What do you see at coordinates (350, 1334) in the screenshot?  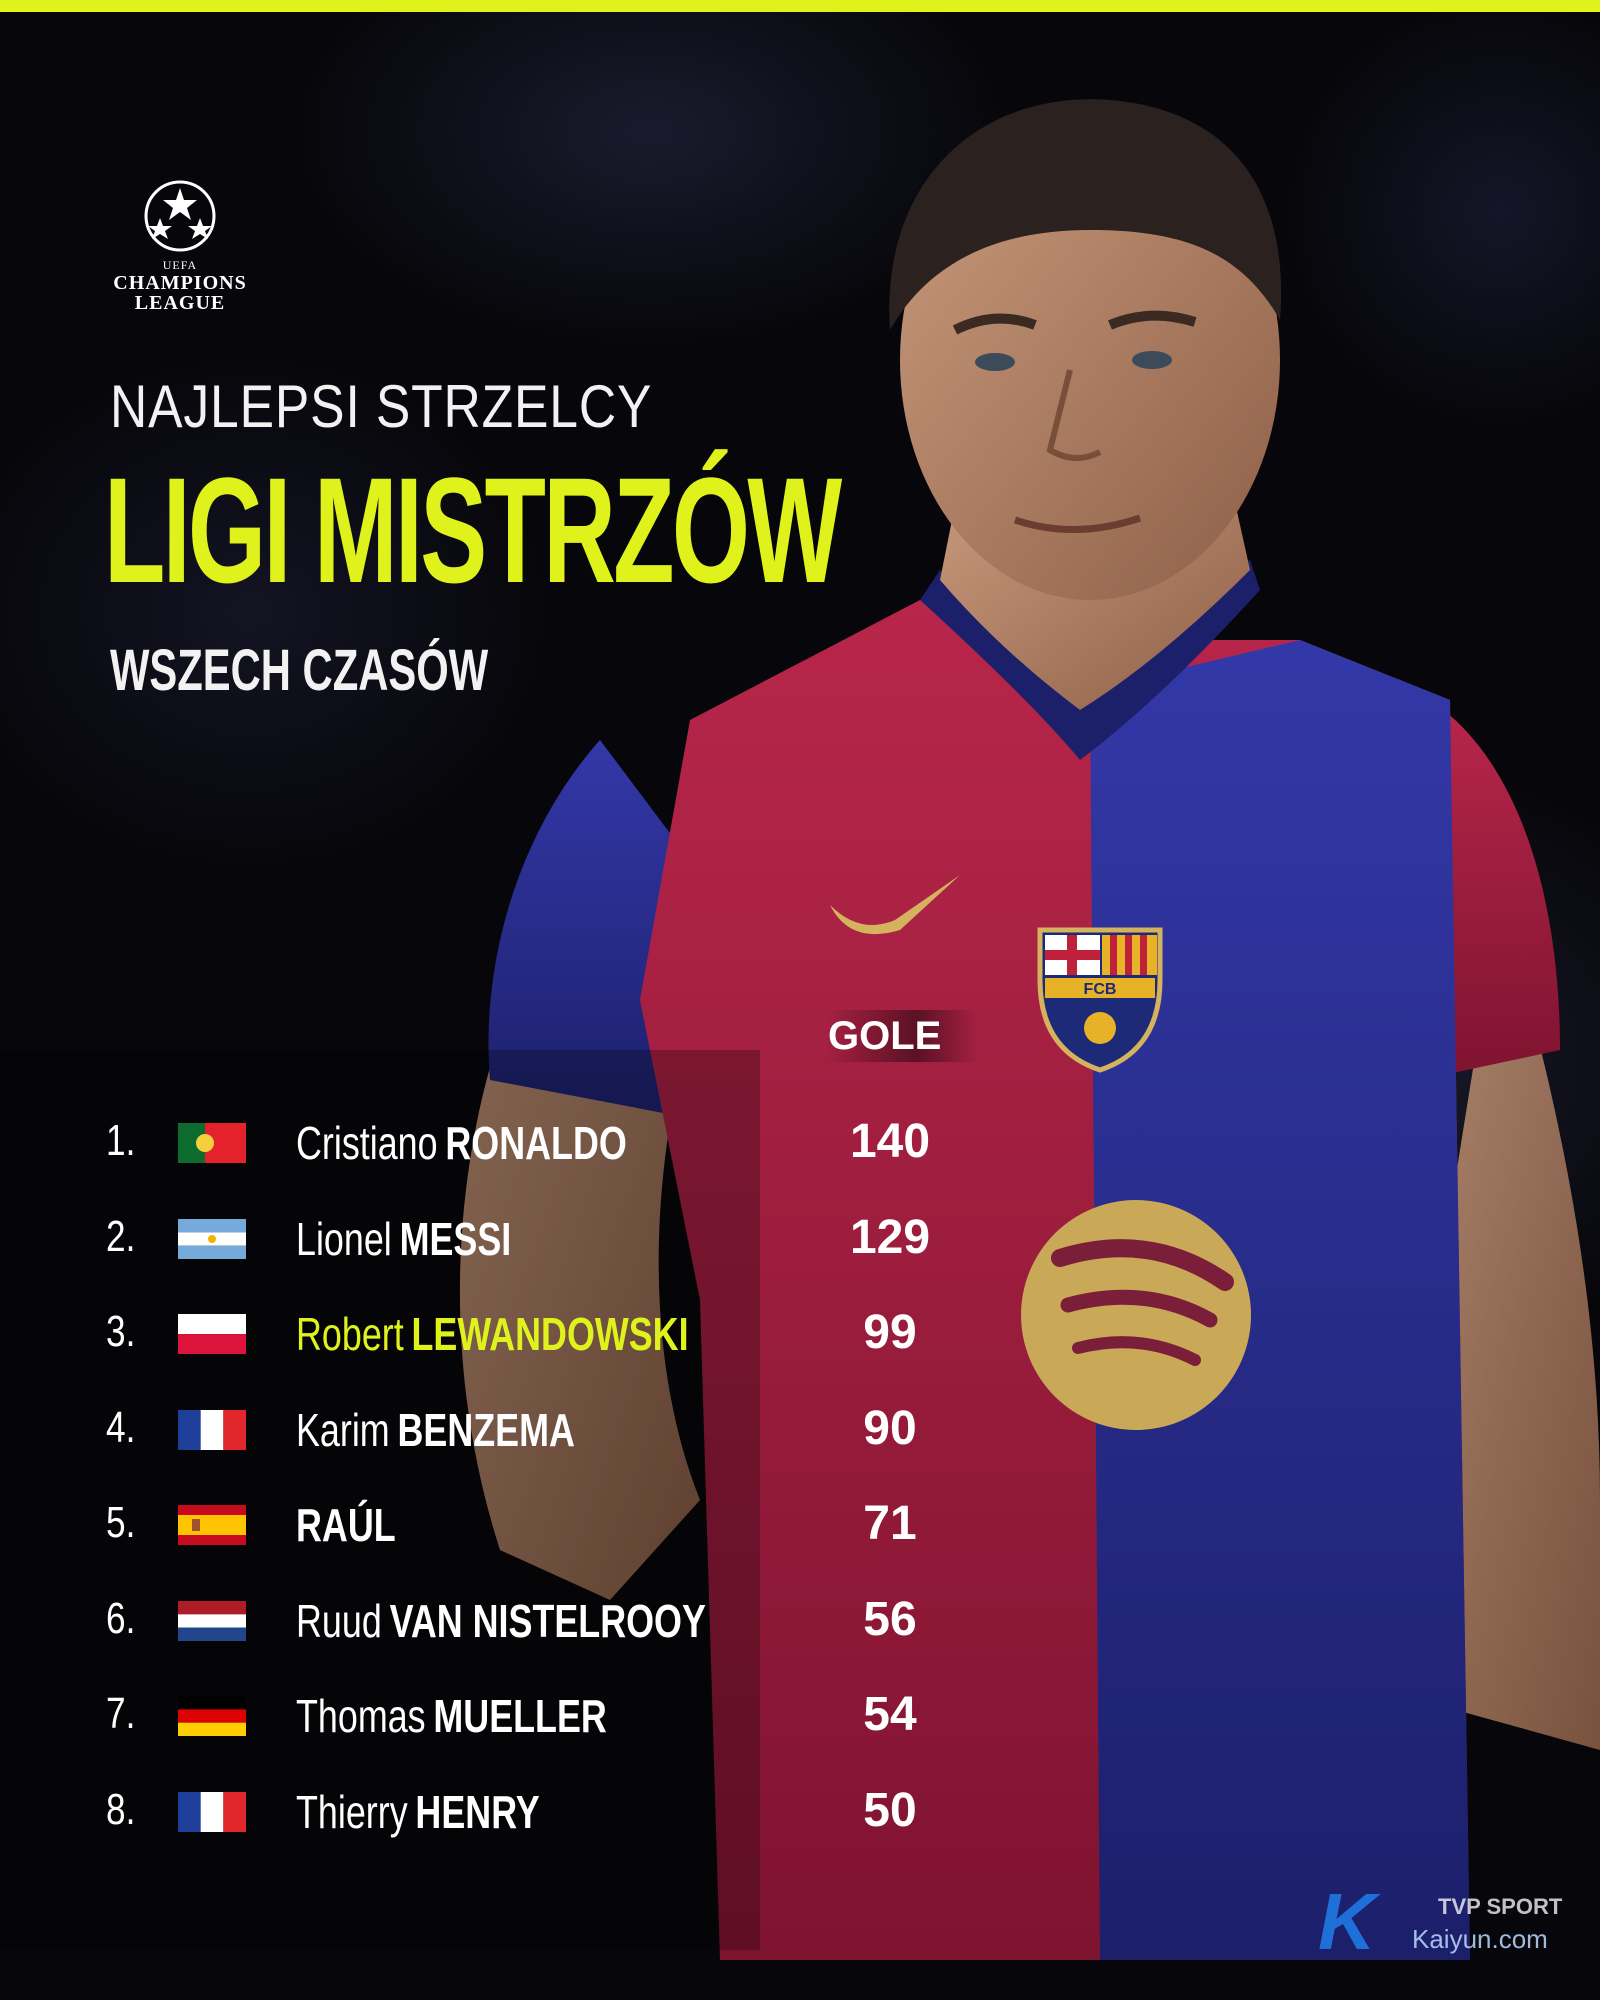 I see `player-first-name: Robert` at bounding box center [350, 1334].